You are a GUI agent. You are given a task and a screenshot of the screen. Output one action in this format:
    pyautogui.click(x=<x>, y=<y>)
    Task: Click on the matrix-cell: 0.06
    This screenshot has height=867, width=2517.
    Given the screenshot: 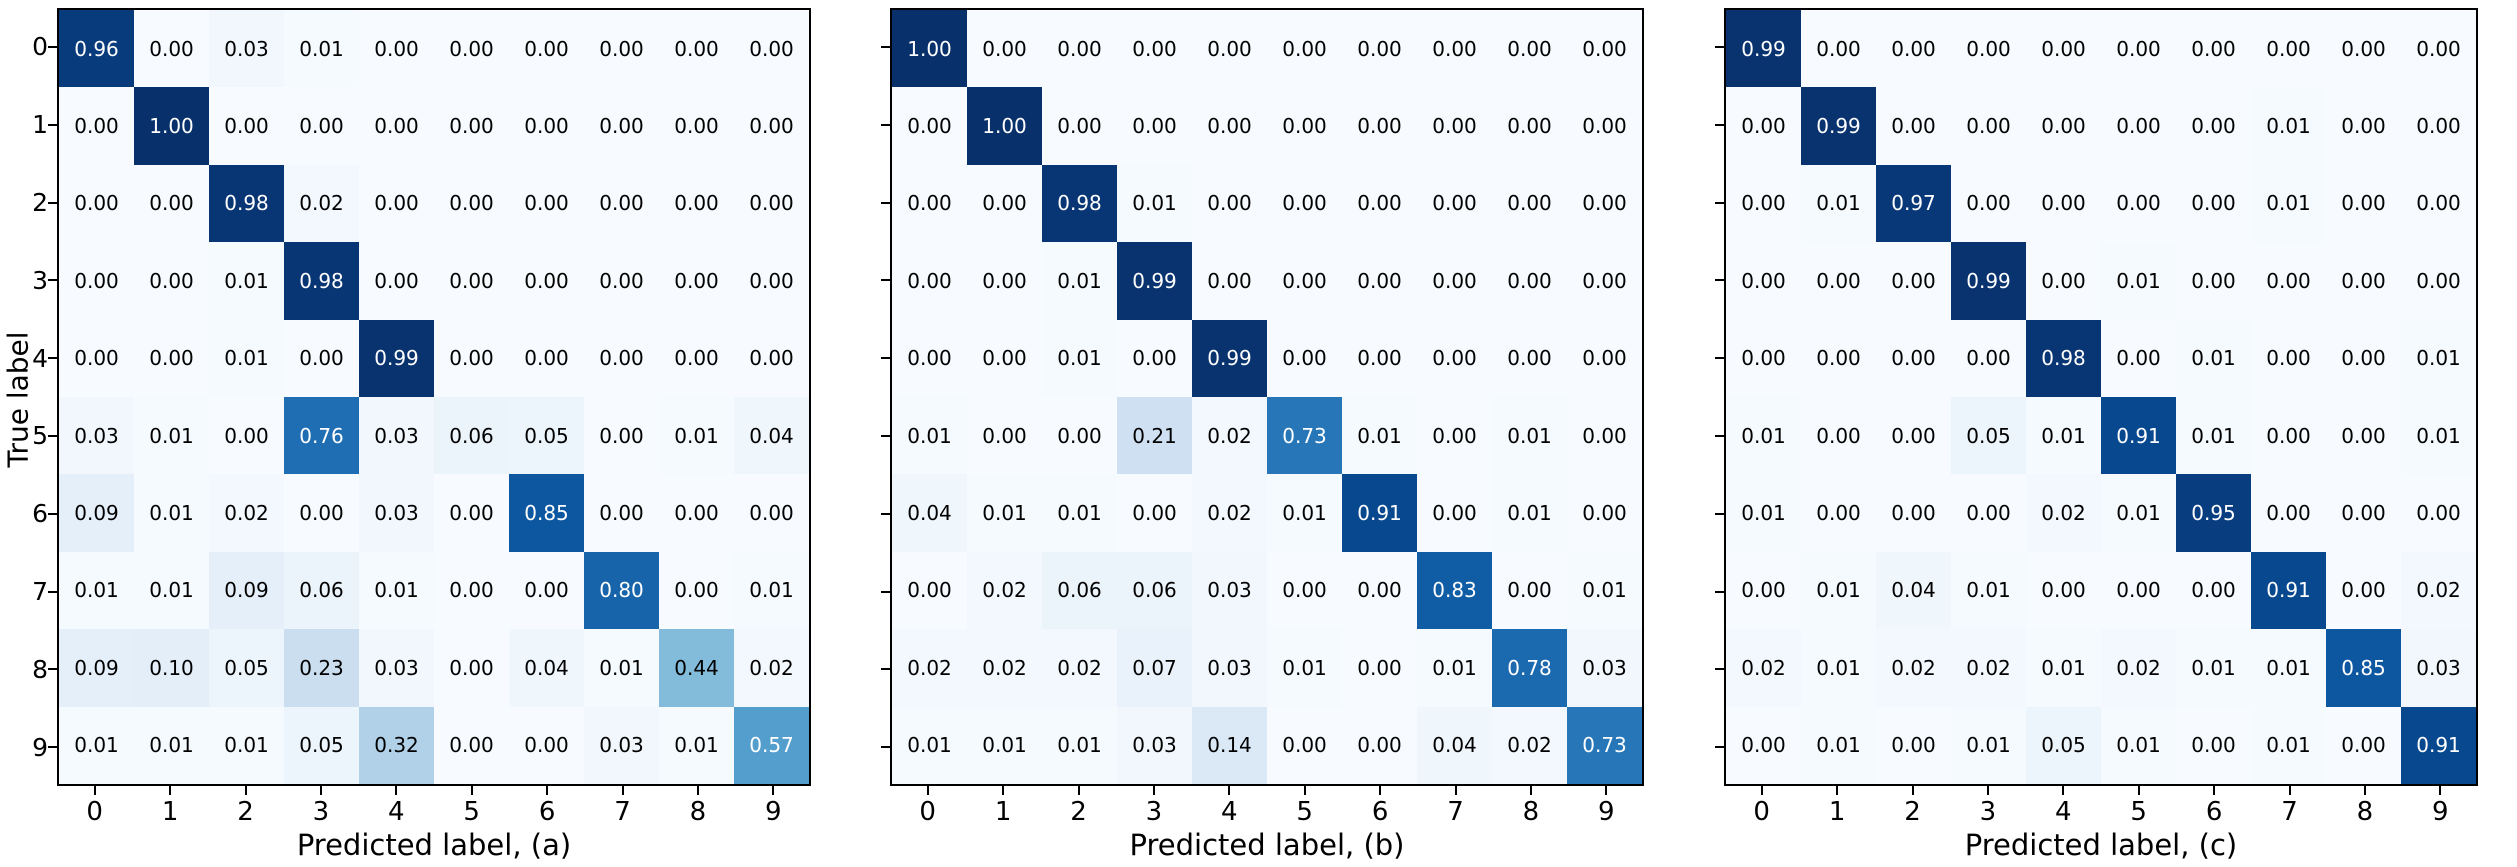 What is the action you would take?
    pyautogui.click(x=321, y=590)
    